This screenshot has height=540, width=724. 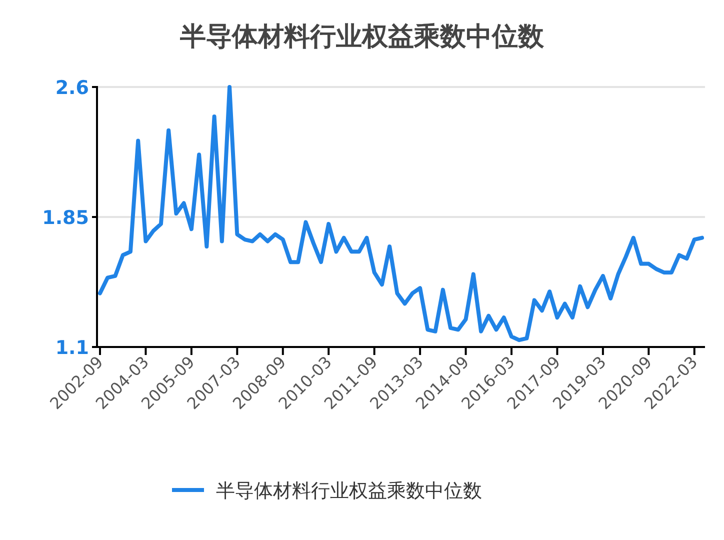 I want to click on legend-label: 半导体材料行业权益乘数中位数, so click(x=349, y=491).